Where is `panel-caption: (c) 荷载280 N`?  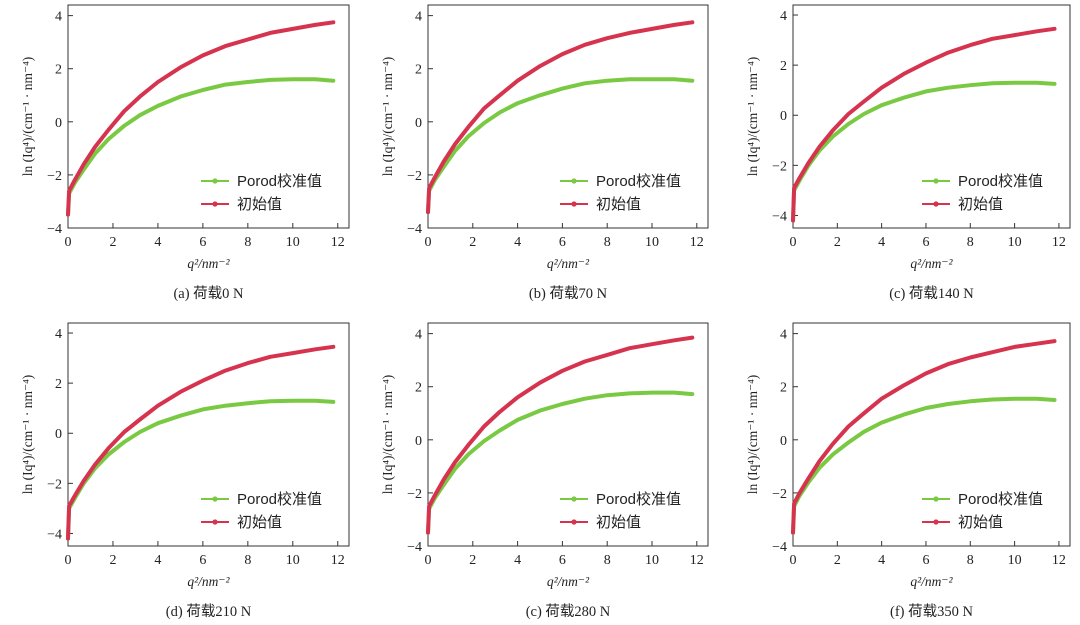 panel-caption: (c) 荷载280 N is located at coordinates (568, 611).